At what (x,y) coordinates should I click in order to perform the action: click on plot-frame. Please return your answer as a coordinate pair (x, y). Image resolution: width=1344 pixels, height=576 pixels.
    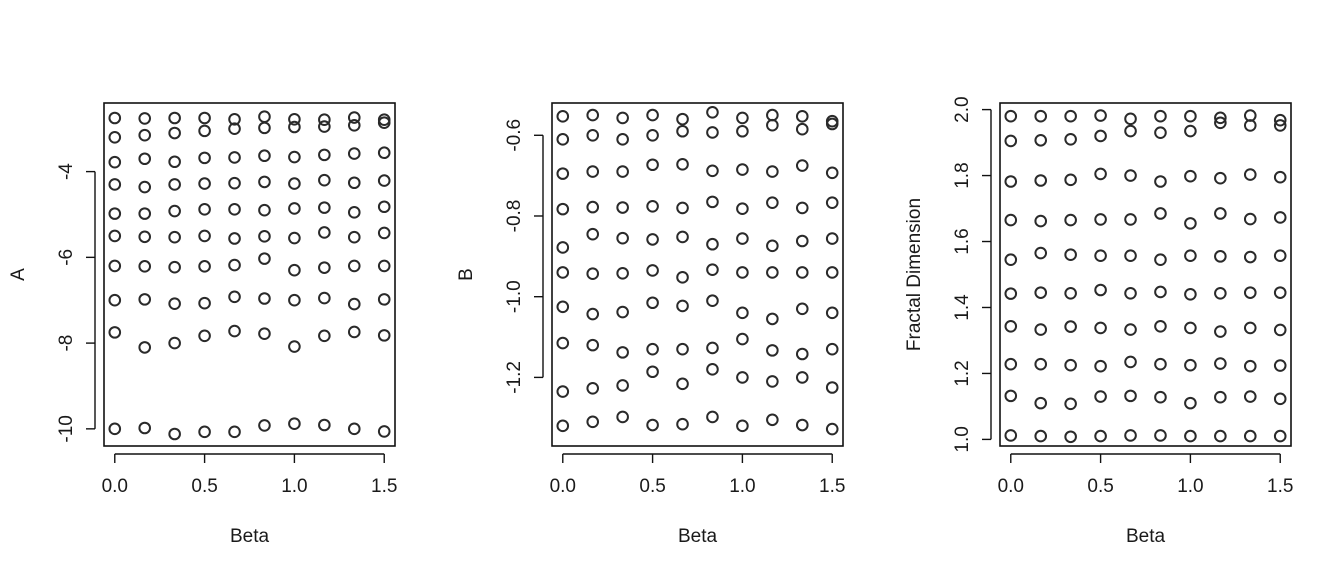
    Looking at the image, I should click on (1145, 274).